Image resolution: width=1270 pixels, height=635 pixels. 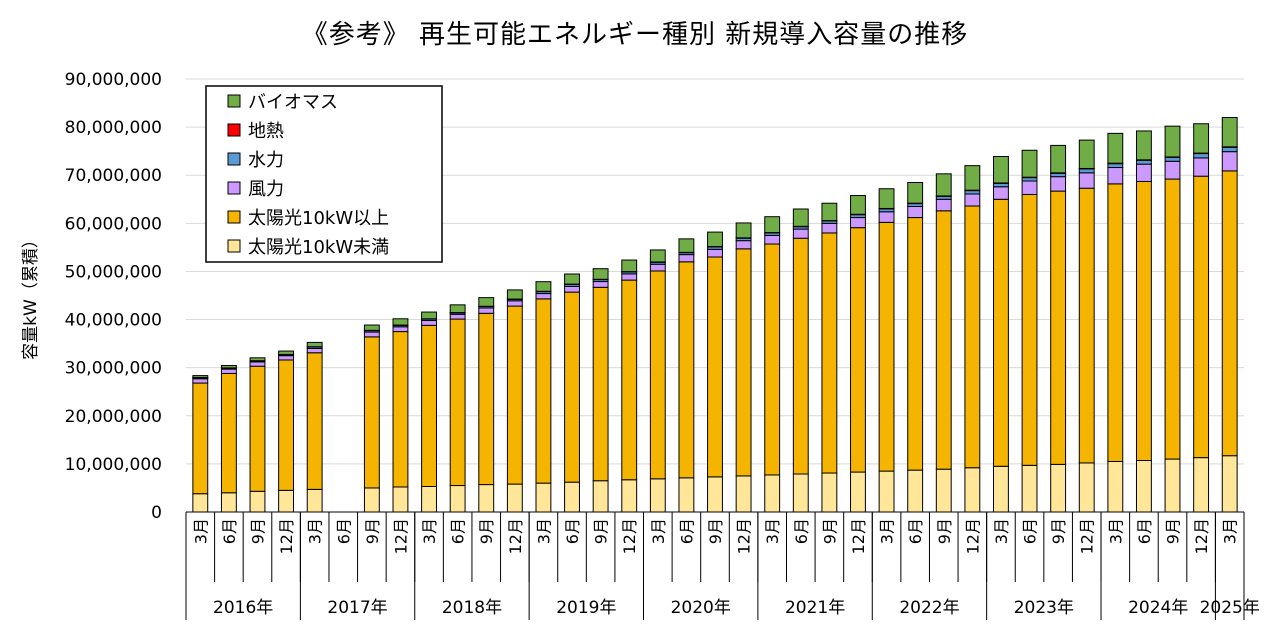 What do you see at coordinates (324, 174) in the screenshot?
I see `legend-box` at bounding box center [324, 174].